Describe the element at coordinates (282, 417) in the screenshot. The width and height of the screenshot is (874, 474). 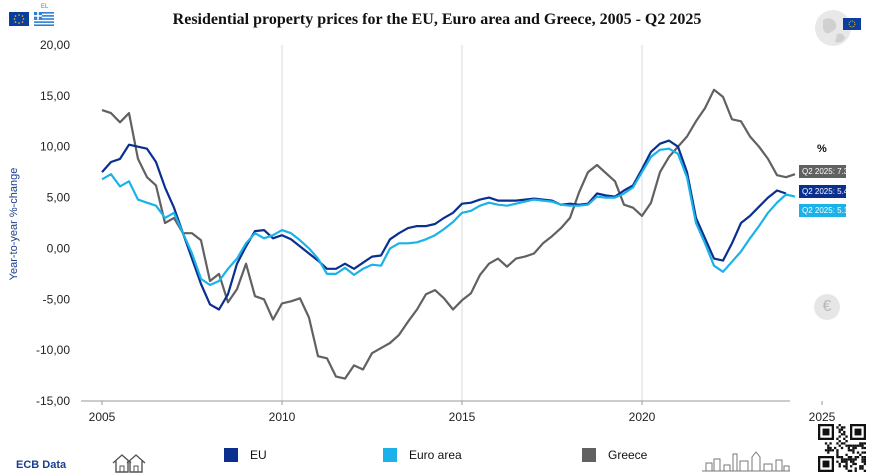
I see `x-tick-label: 2010` at that location.